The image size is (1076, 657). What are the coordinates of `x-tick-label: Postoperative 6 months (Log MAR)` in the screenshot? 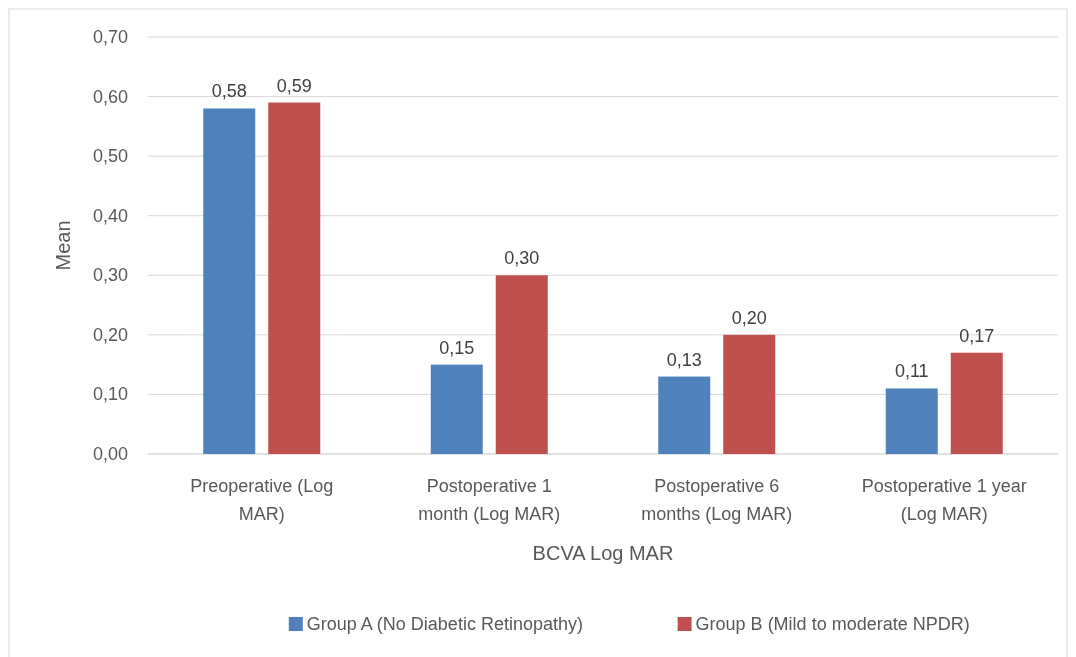 It's located at (717, 500).